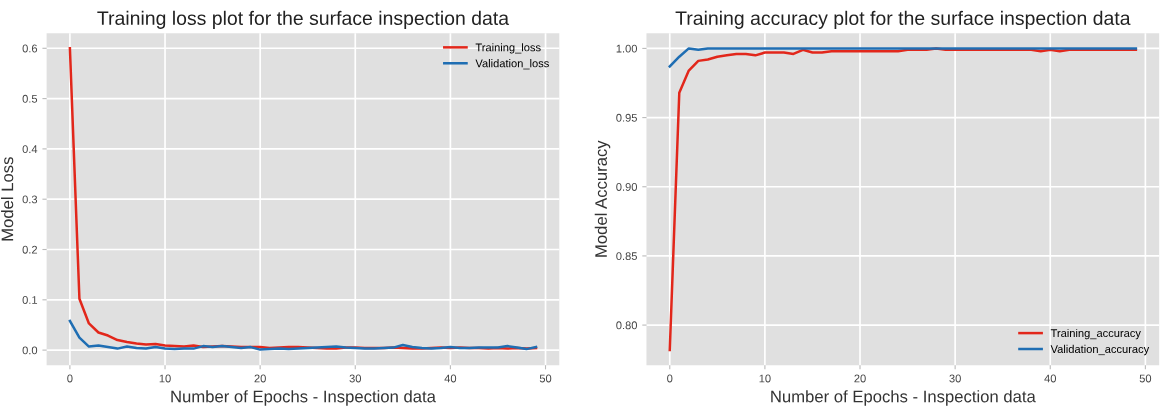  I want to click on y-tick-label: 0.5, so click(30, 98).